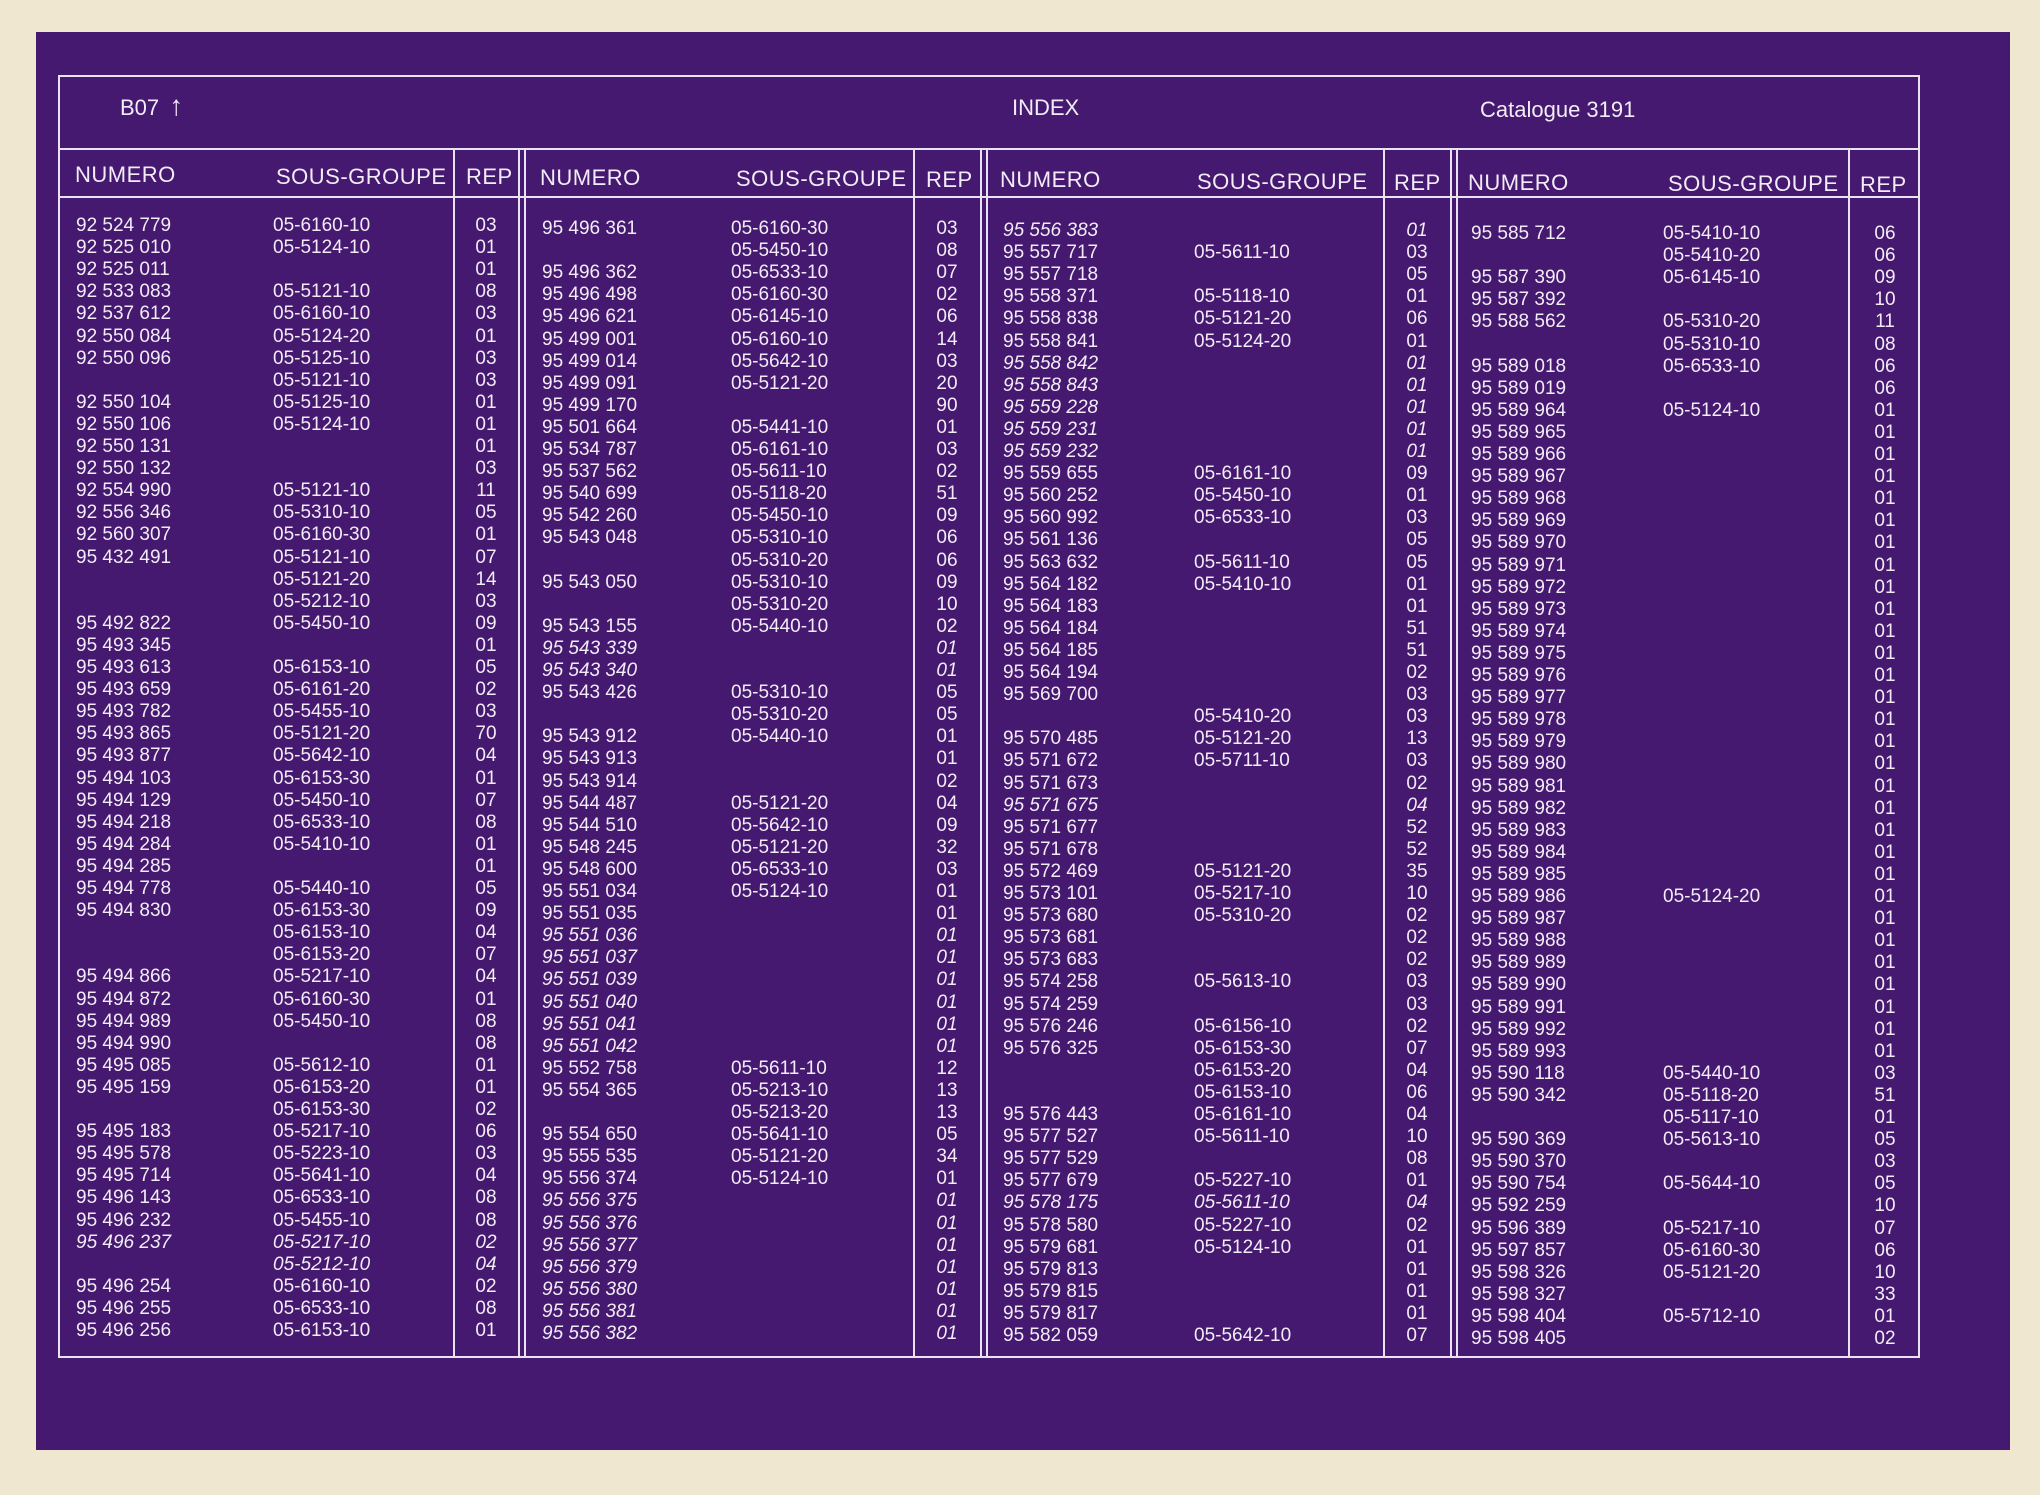 The height and width of the screenshot is (1495, 2040). What do you see at coordinates (1712, 1316) in the screenshot?
I see `sous-groupe-cell: 05-5712-10` at bounding box center [1712, 1316].